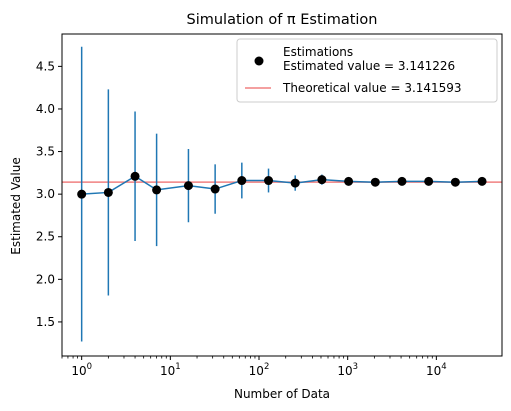 The width and height of the screenshot is (511, 411). I want to click on y-tick-label: 4.5, so click(45, 66).